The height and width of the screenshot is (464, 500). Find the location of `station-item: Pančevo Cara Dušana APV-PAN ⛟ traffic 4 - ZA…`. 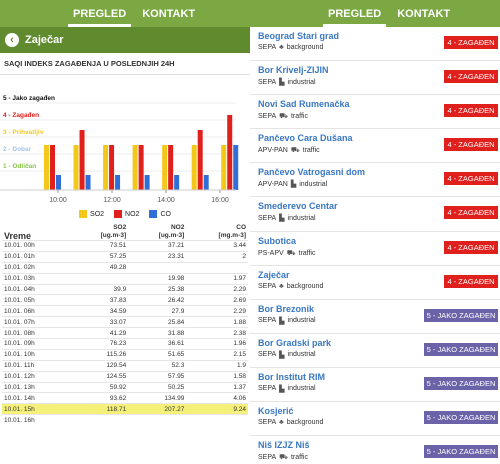

station-item: Pančevo Cara Dušana APV-PAN ⛟ traffic 4 - ZA… is located at coordinates (375, 146).